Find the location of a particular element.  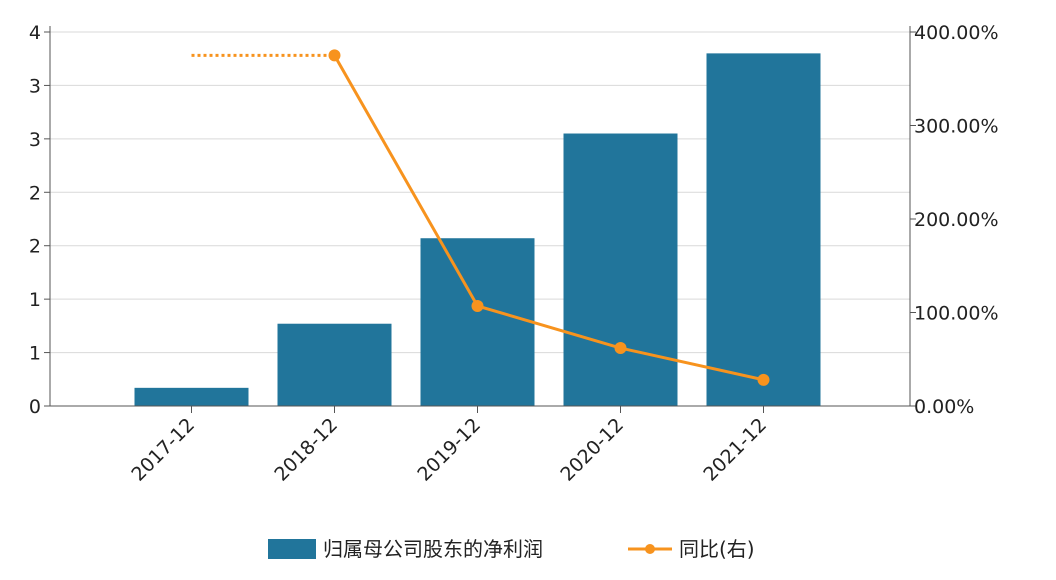

x-axis-tick-label: 2019-12 is located at coordinates (449, 450).